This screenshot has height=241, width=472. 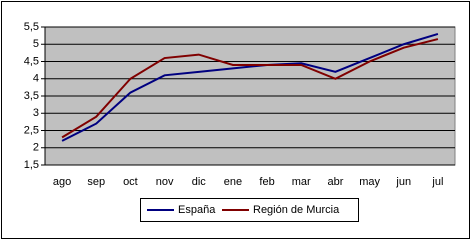 What do you see at coordinates (437, 182) in the screenshot?
I see `x-tick-label: jul` at bounding box center [437, 182].